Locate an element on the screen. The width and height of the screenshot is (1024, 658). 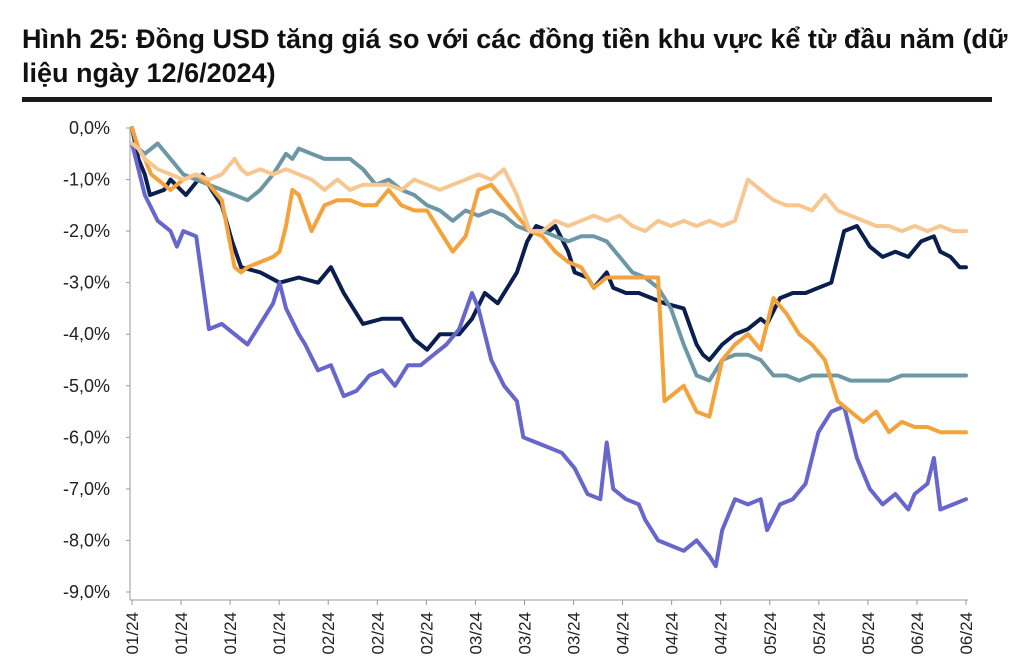
y-tick-label: -1,0% is located at coordinates (86, 180).